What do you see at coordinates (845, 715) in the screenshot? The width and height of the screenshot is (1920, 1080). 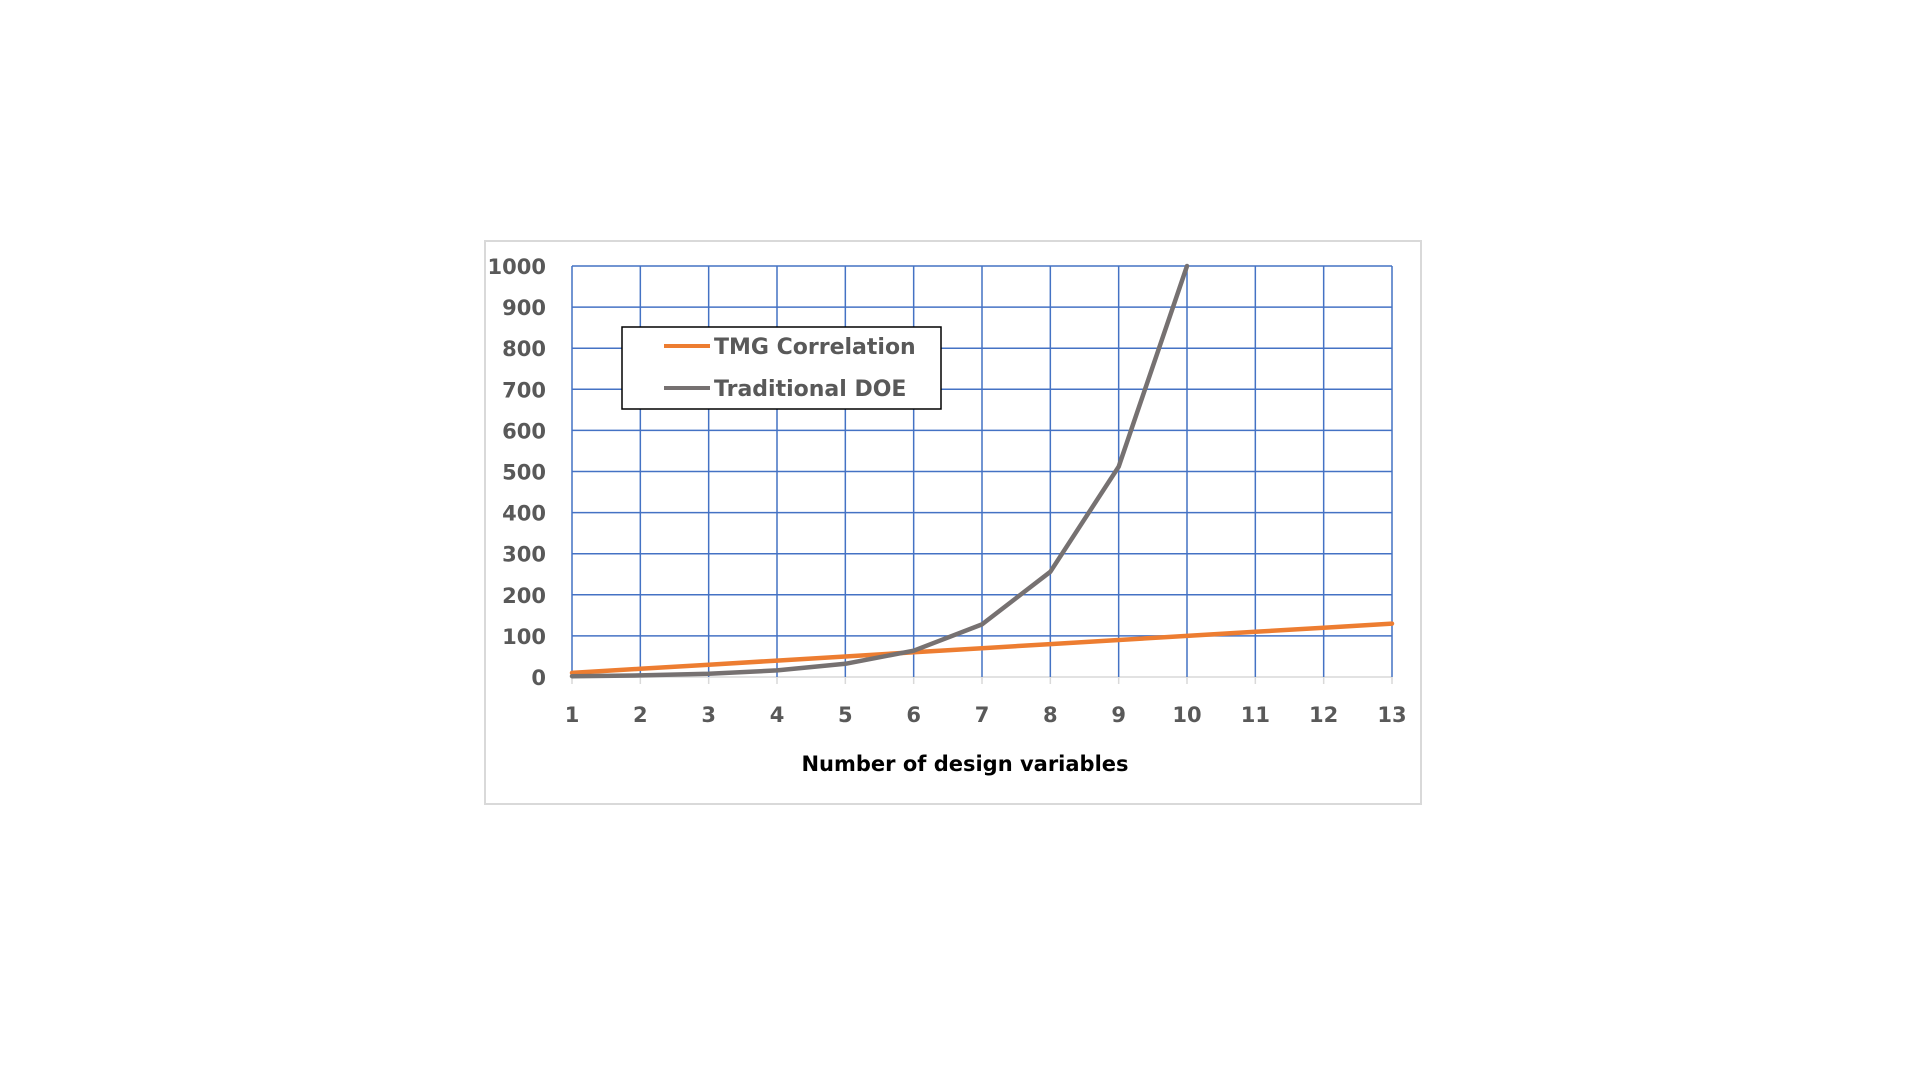 I see `x-tick-label: 5` at bounding box center [845, 715].